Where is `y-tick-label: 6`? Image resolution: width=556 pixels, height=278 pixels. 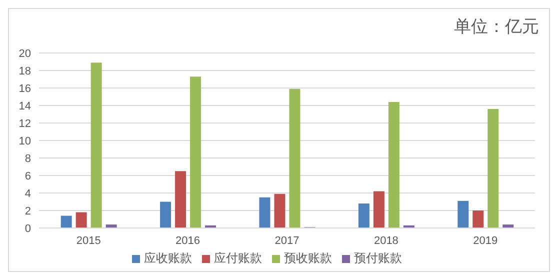
y-tick-label: 6 is located at coordinates (27, 176).